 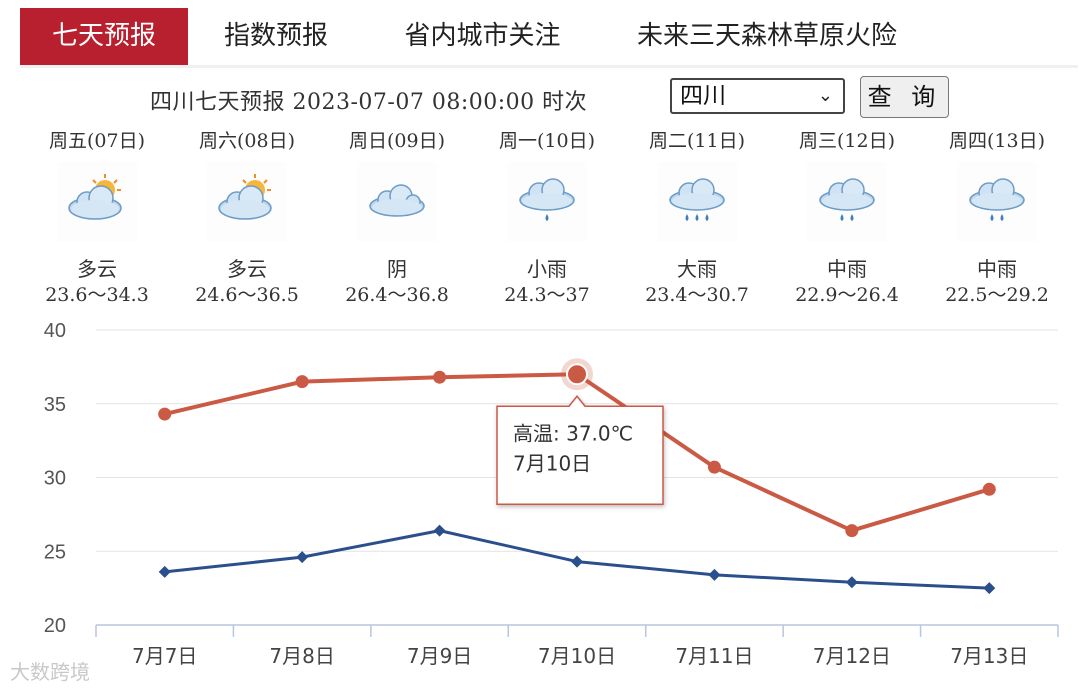 I want to click on day-card: 周六(08日) 多云 24.6～36.5, so click(x=247, y=219).